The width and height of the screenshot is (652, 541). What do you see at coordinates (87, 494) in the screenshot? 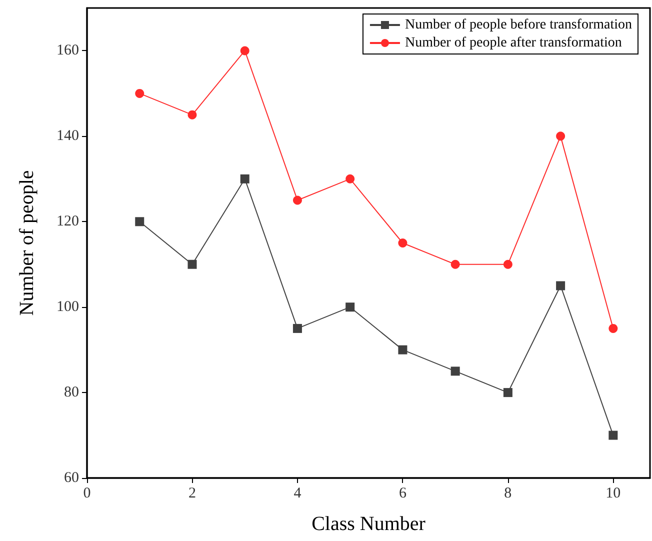
I see `x-tick-label: 0` at bounding box center [87, 494].